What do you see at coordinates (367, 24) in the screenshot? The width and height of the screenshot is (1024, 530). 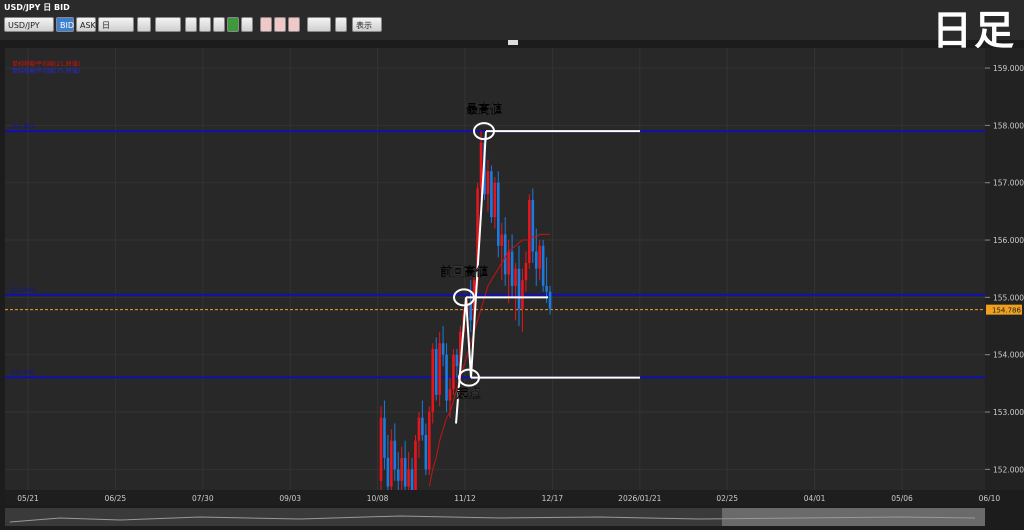 I see `display-button: 表示` at bounding box center [367, 24].